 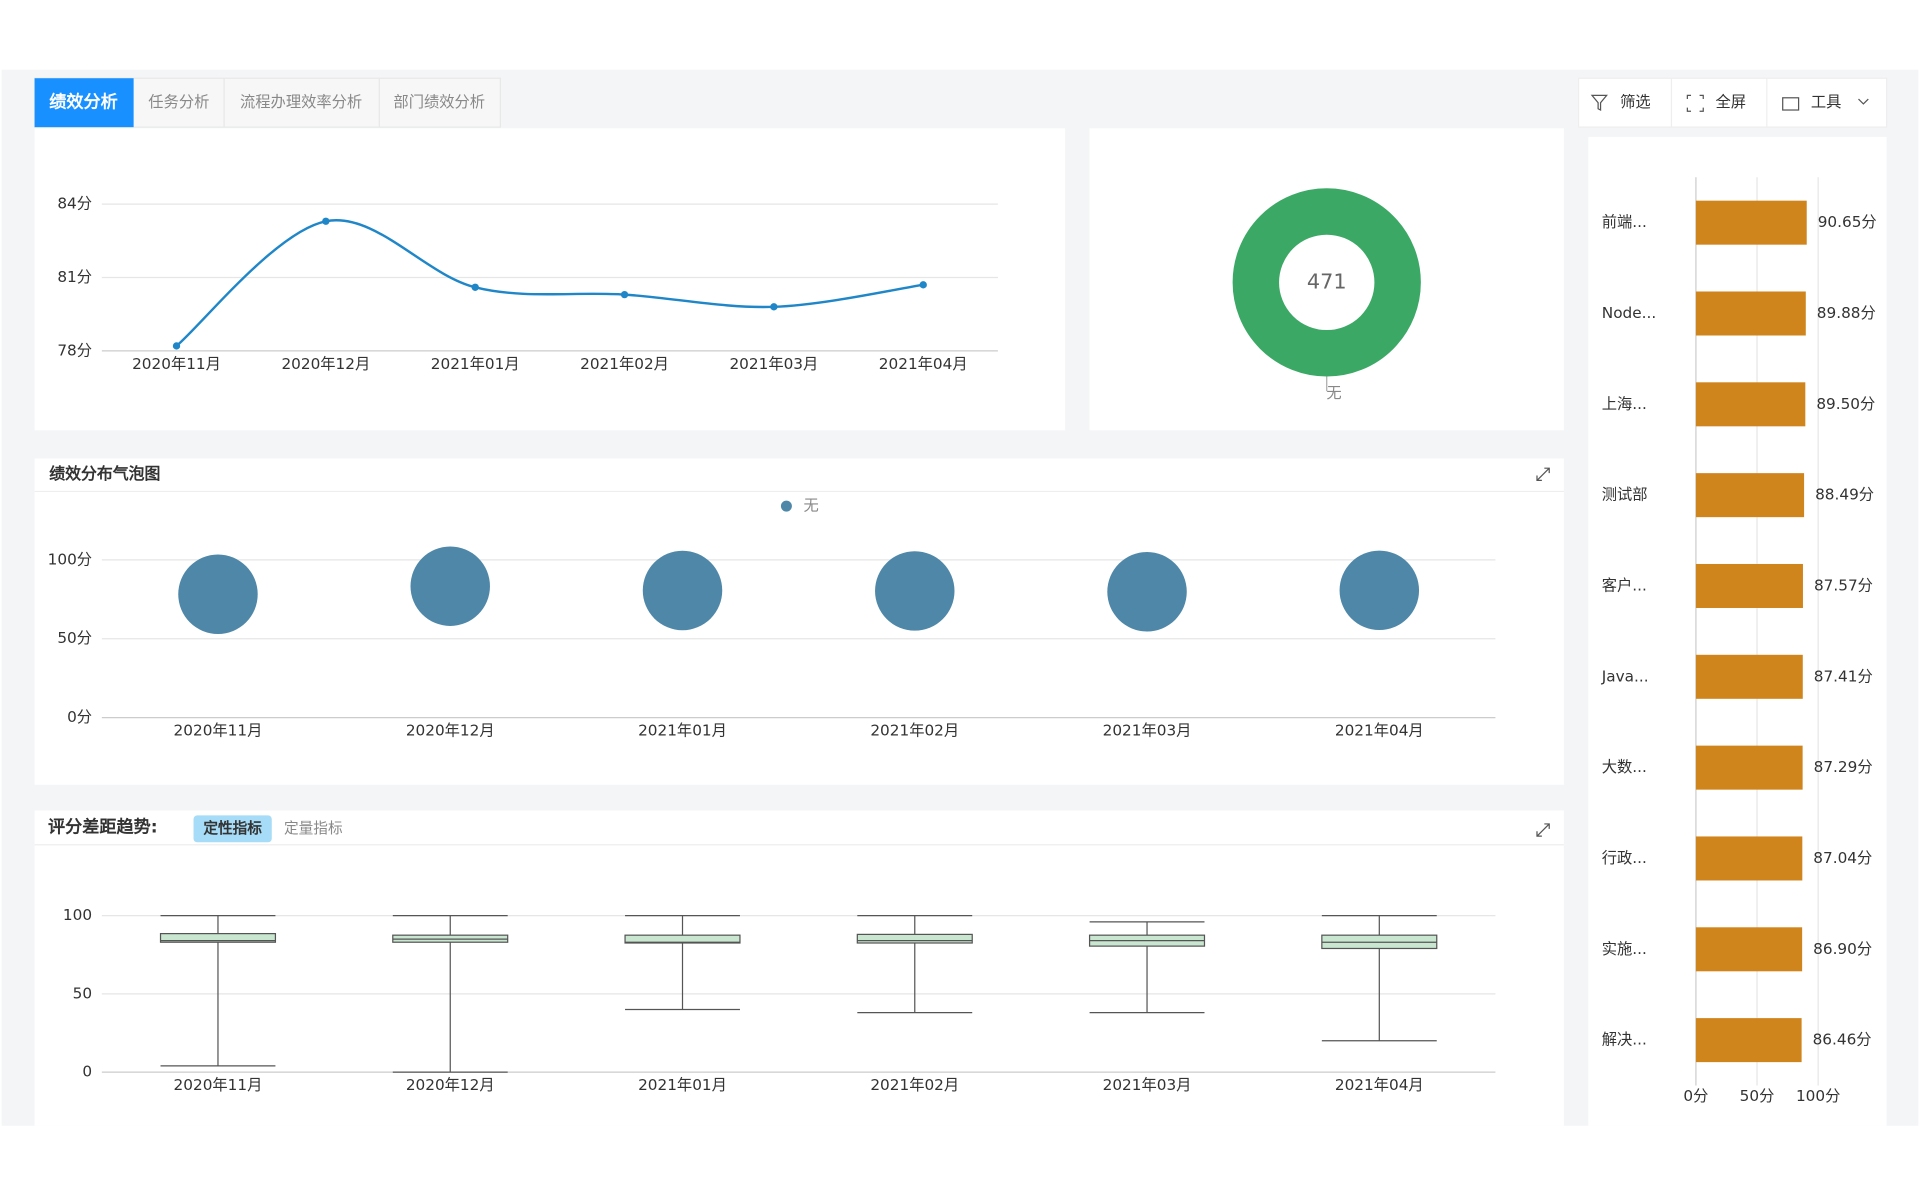 I want to click on value-label: 86.46分, so click(x=1842, y=1040).